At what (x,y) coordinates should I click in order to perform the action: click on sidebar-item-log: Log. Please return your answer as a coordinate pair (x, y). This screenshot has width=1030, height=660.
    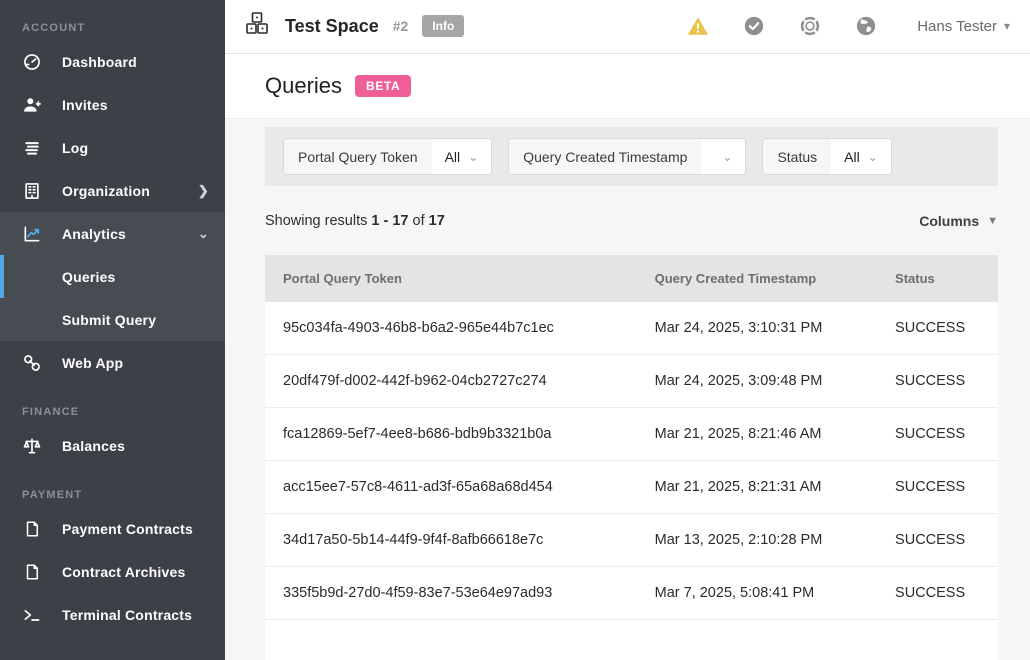
    Looking at the image, I should click on (112, 147).